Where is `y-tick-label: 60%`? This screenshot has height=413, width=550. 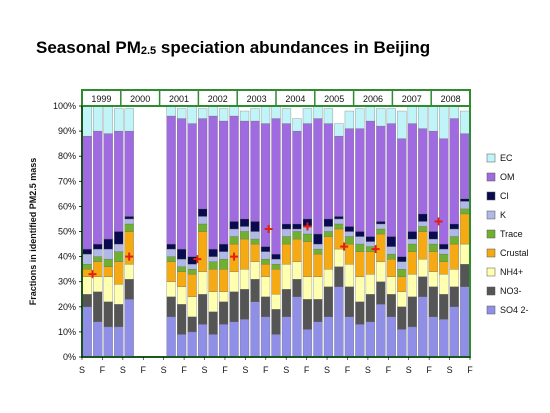
y-tick-label: 60% is located at coordinates (67, 206).